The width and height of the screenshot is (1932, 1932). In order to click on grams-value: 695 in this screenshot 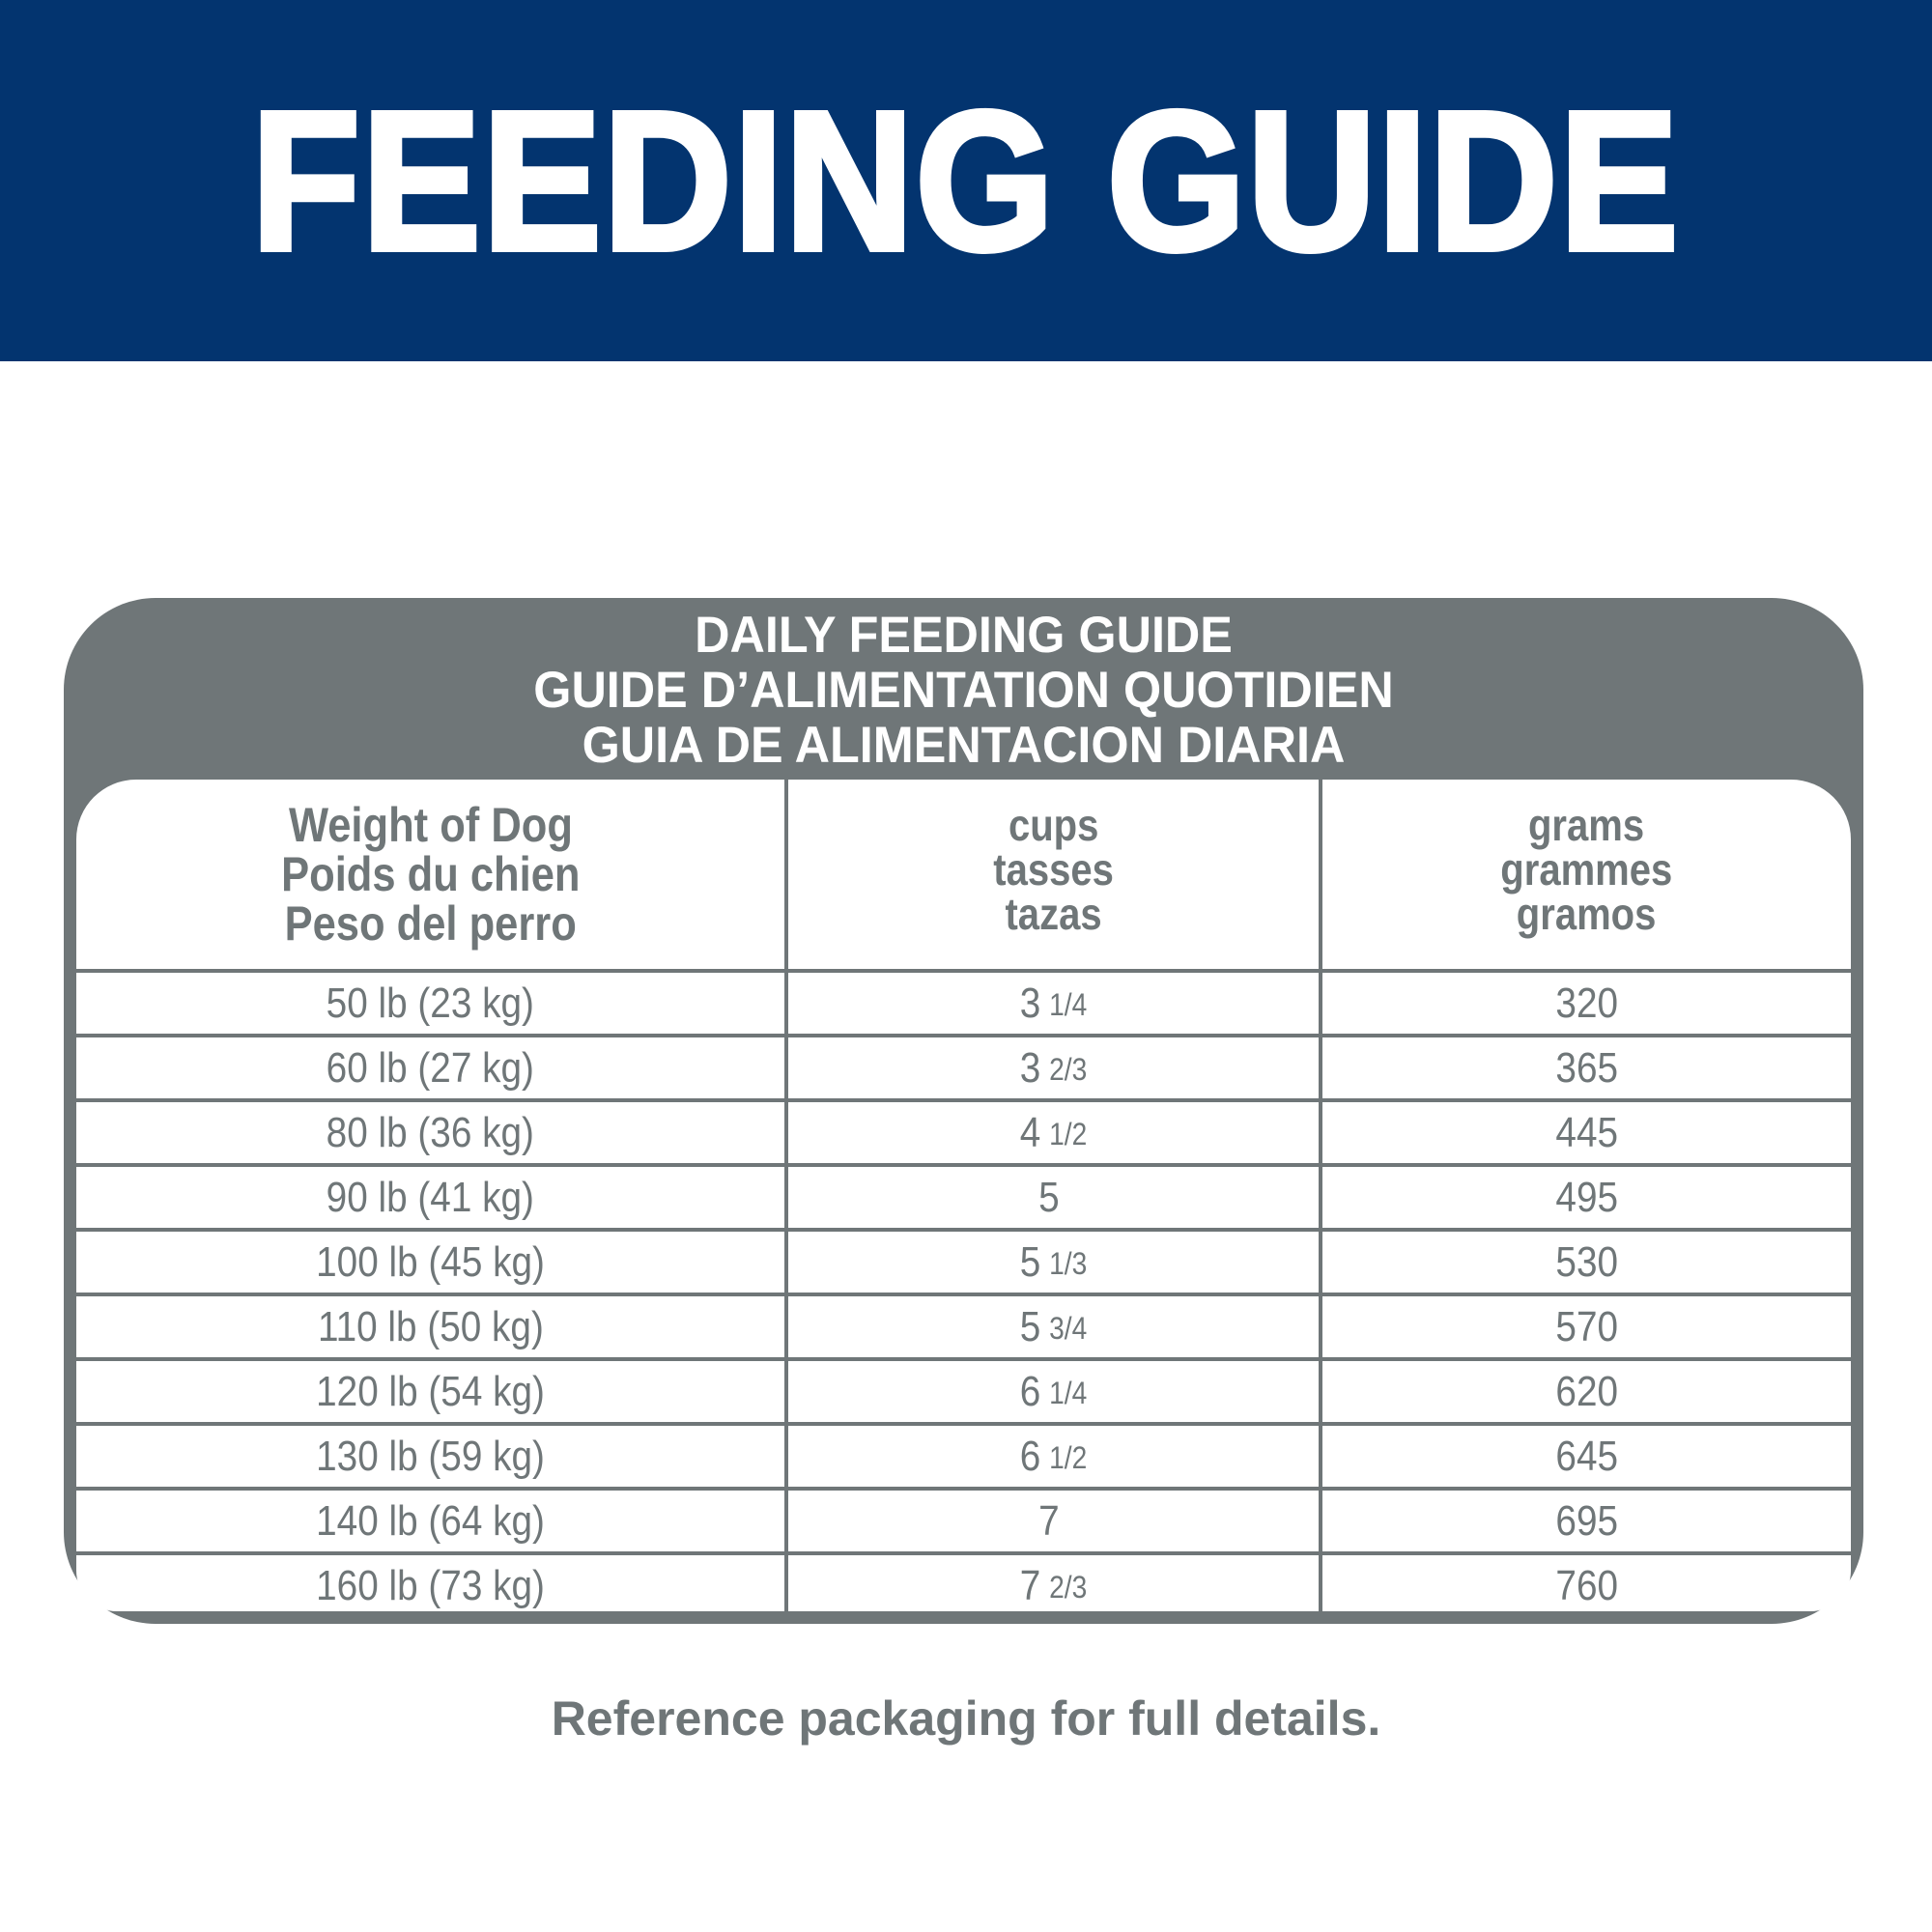, I will do `click(1586, 1520)`.